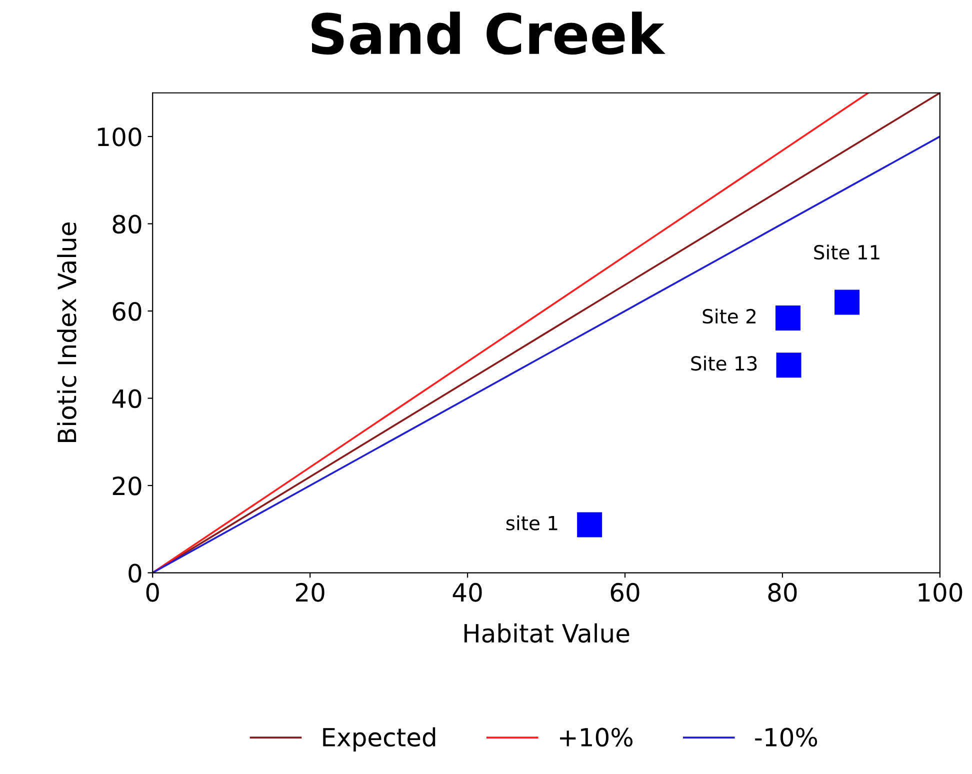 Image resolution: width=972 pixels, height=774 pixels. What do you see at coordinates (135, 573) in the screenshot?
I see `y-tick-label: 0` at bounding box center [135, 573].